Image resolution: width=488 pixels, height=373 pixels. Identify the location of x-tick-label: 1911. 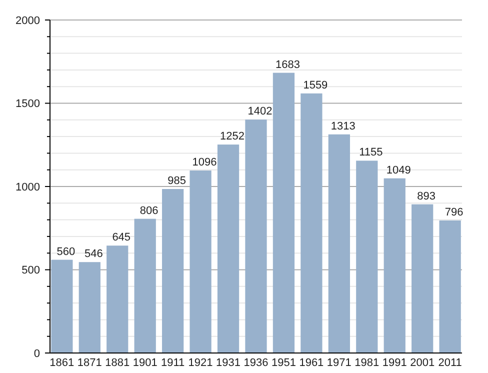
(172, 363).